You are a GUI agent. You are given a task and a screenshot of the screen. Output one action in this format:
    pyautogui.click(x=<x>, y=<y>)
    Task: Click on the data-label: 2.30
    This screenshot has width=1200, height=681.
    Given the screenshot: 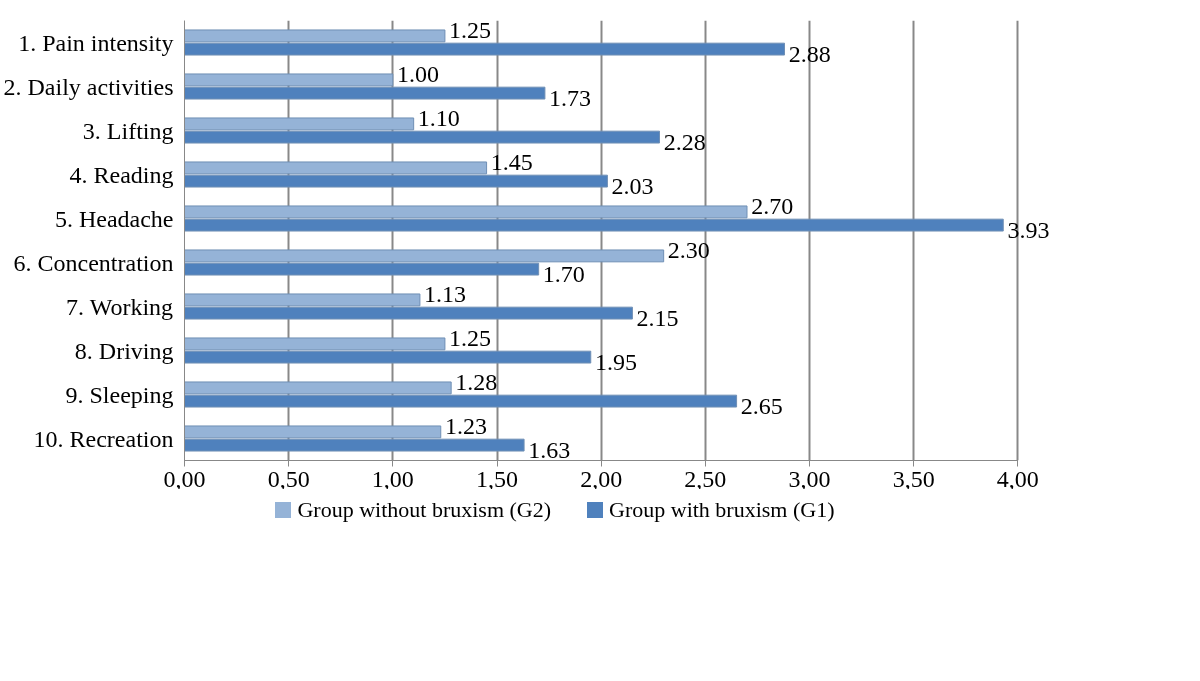 What is the action you would take?
    pyautogui.click(x=688, y=250)
    